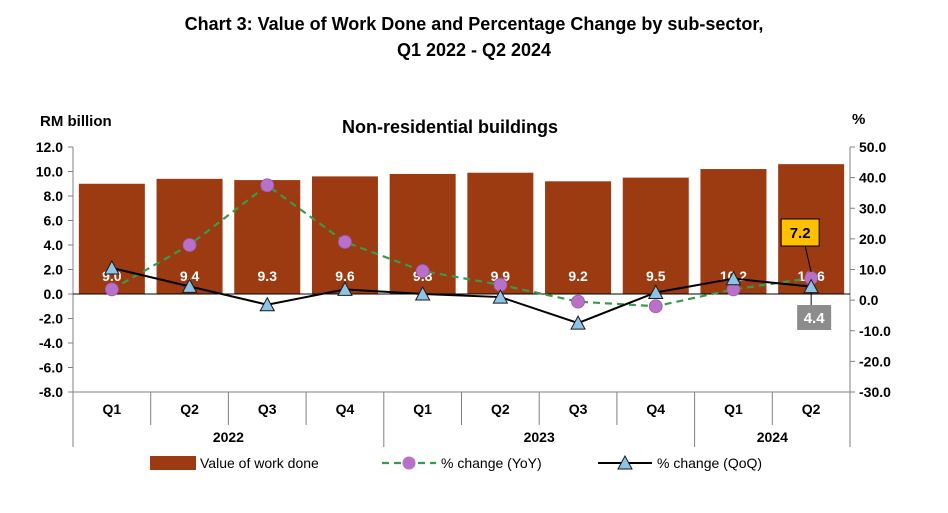  I want to click on left-axis-tick-label: 0.0, so click(54, 294).